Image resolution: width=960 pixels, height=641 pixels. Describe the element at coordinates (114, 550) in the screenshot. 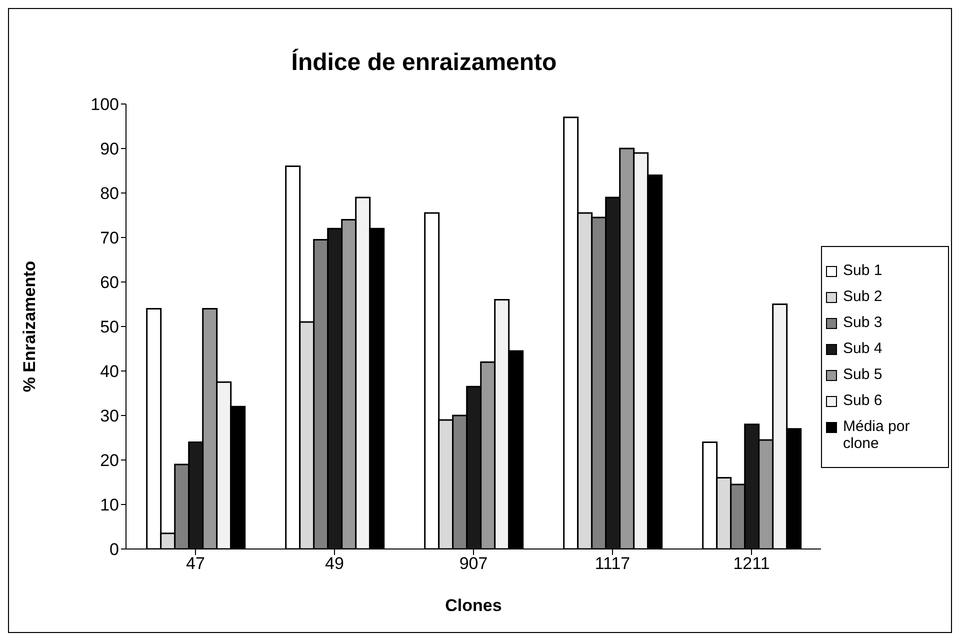

I see `y-tick-label: 0` at that location.